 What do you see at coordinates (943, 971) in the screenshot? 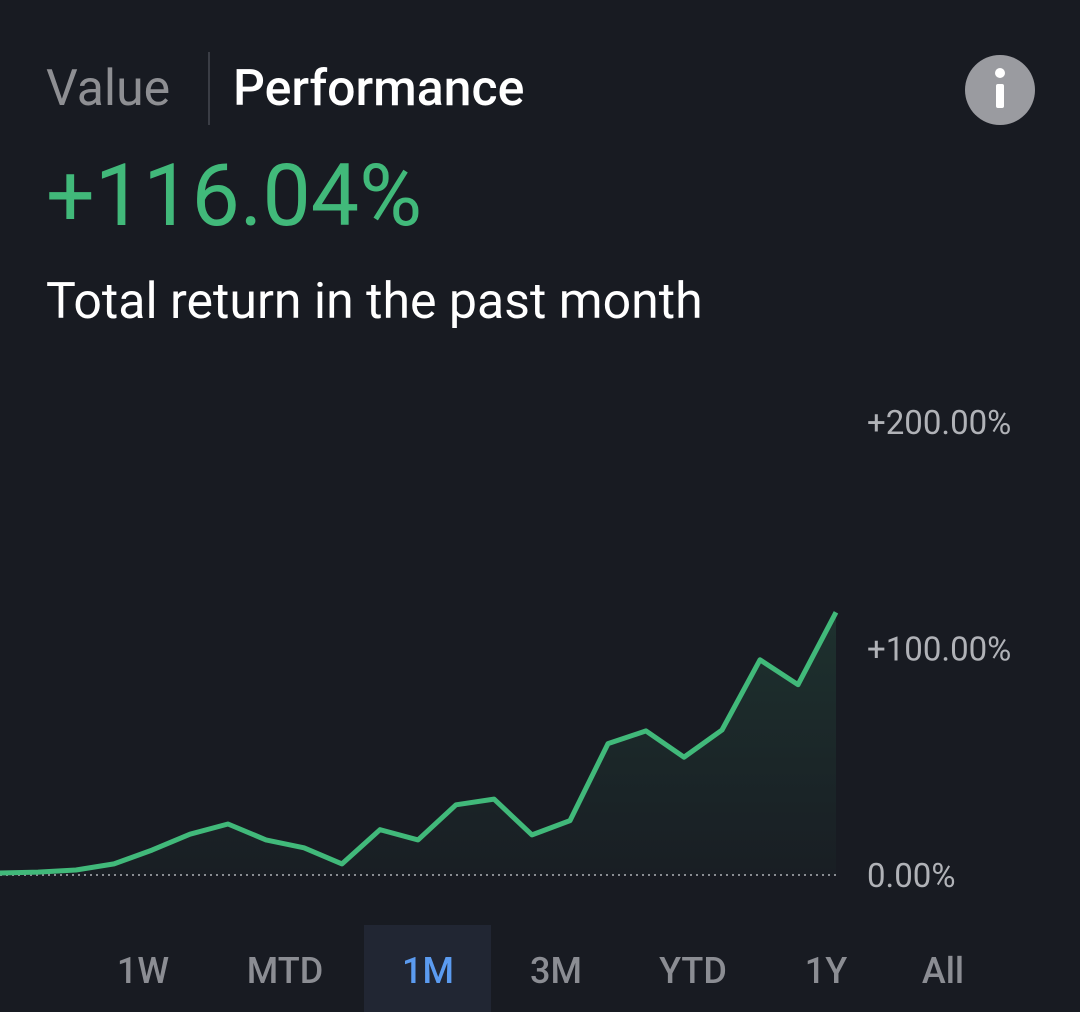
I see `range-tab: All` at bounding box center [943, 971].